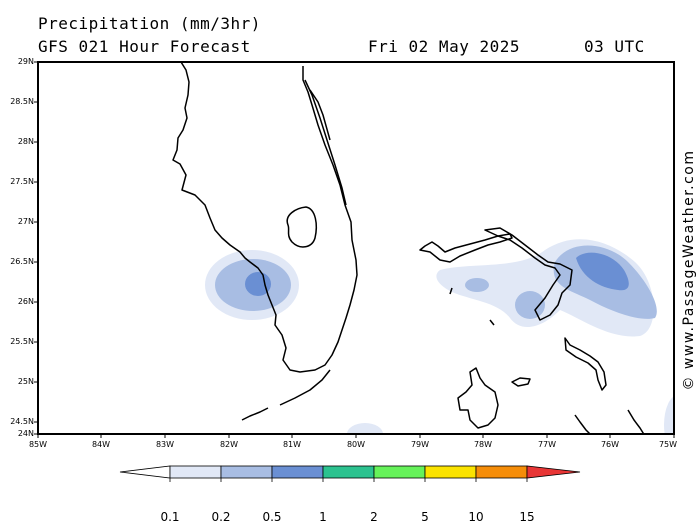 Image resolution: width=700 pixels, height=525 pixels. What do you see at coordinates (614, 46) in the screenshot?
I see `forecast-time: 03 UTC` at bounding box center [614, 46].